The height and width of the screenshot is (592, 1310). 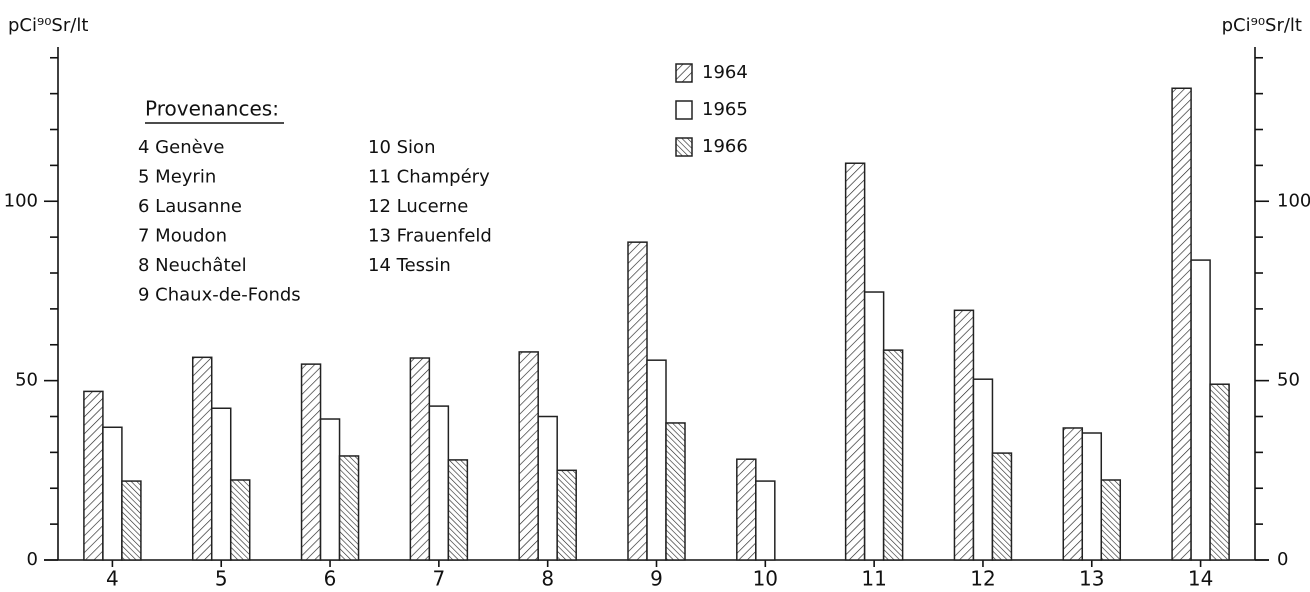 What do you see at coordinates (190, 206) in the screenshot?
I see `annotation-item: 6 Lausanne` at bounding box center [190, 206].